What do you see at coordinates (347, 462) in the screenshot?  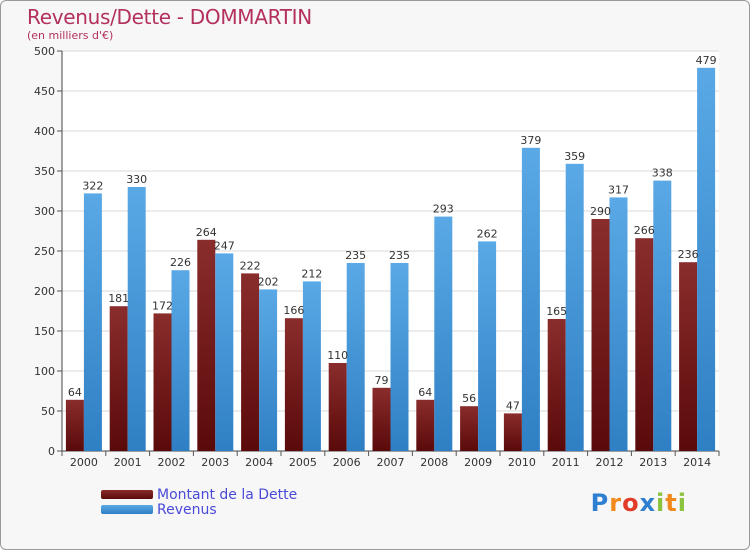 I see `x-tick-label: 2006` at bounding box center [347, 462].